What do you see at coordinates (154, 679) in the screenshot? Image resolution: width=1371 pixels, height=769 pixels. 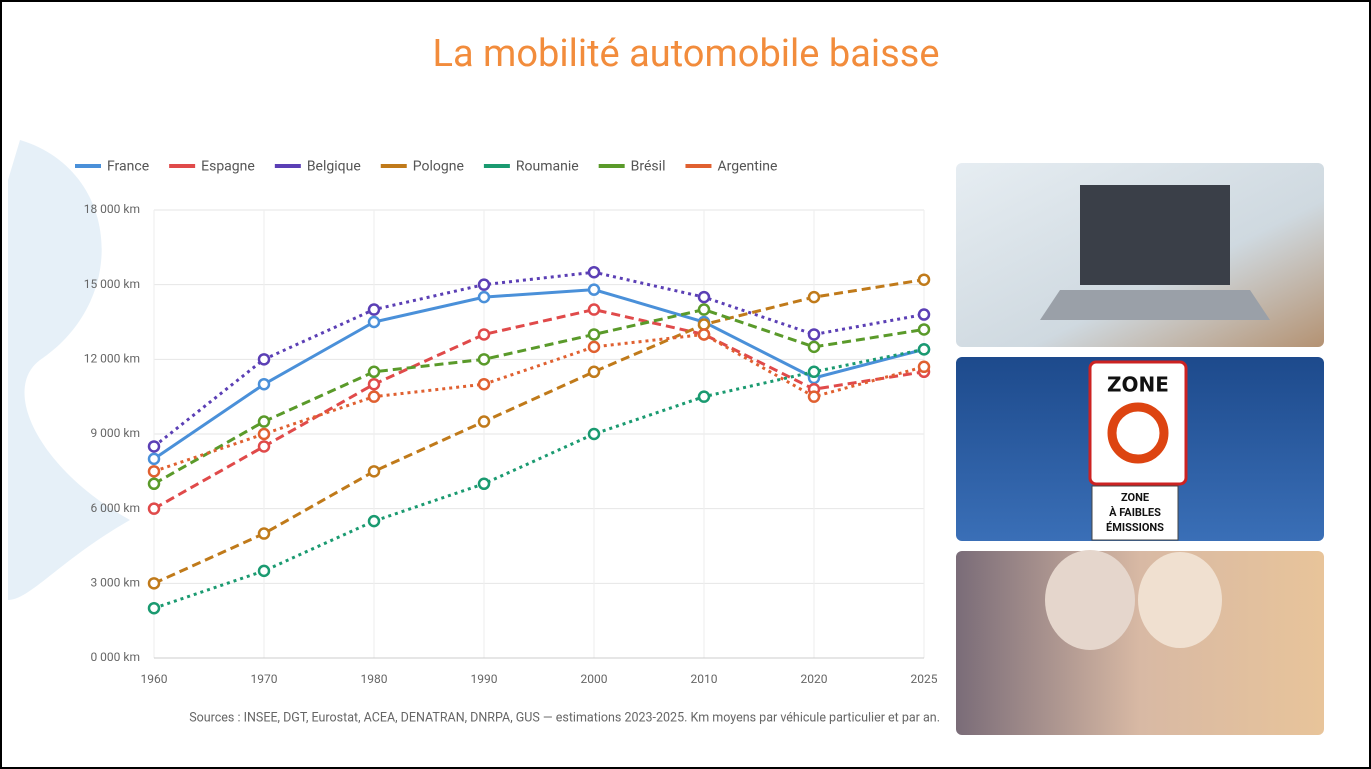 I see `x-tick-label: 1960` at bounding box center [154, 679].